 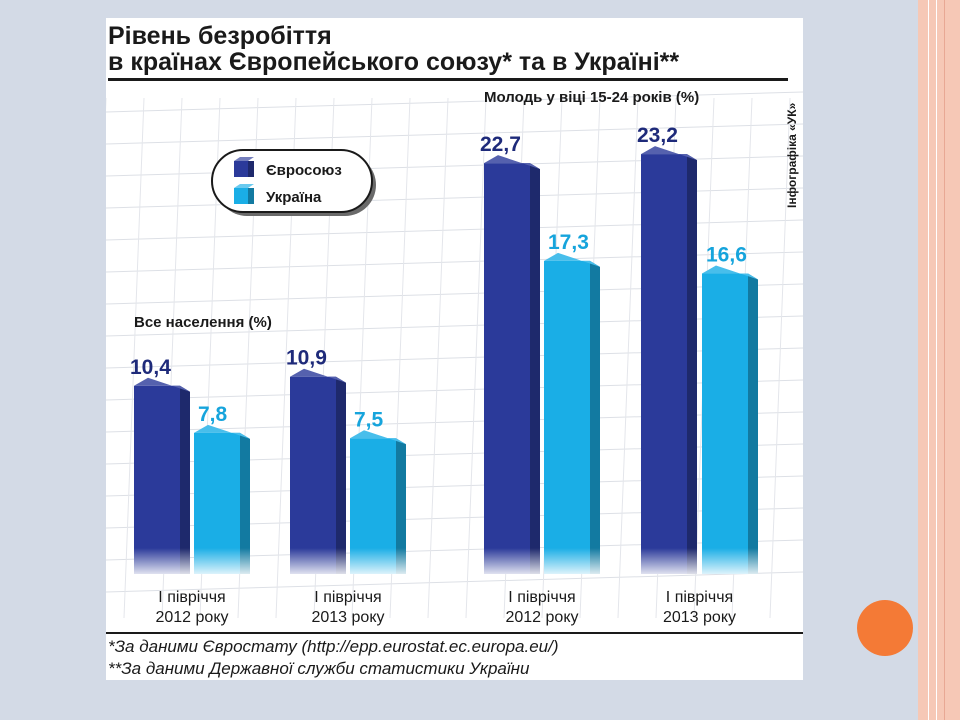 What do you see at coordinates (213, 414) in the screenshot?
I see `data-label: 7,8` at bounding box center [213, 414].